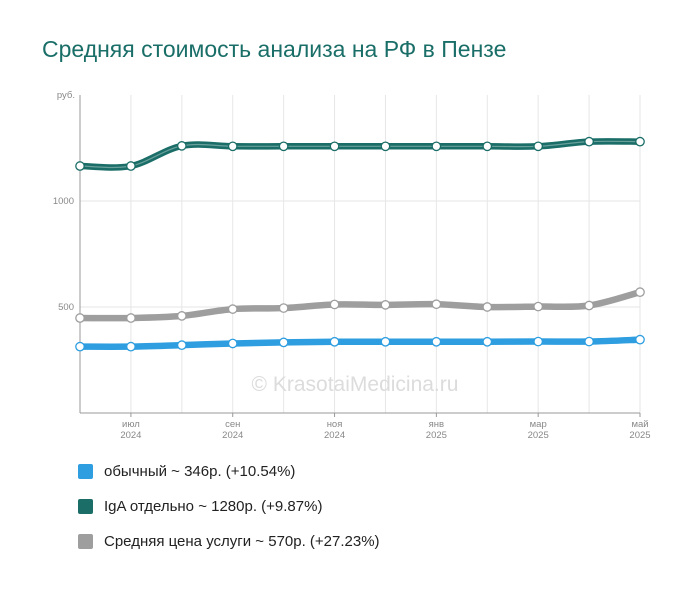 This screenshot has width=700, height=591. I want to click on x-tick-label: июл 2024, so click(130, 430).